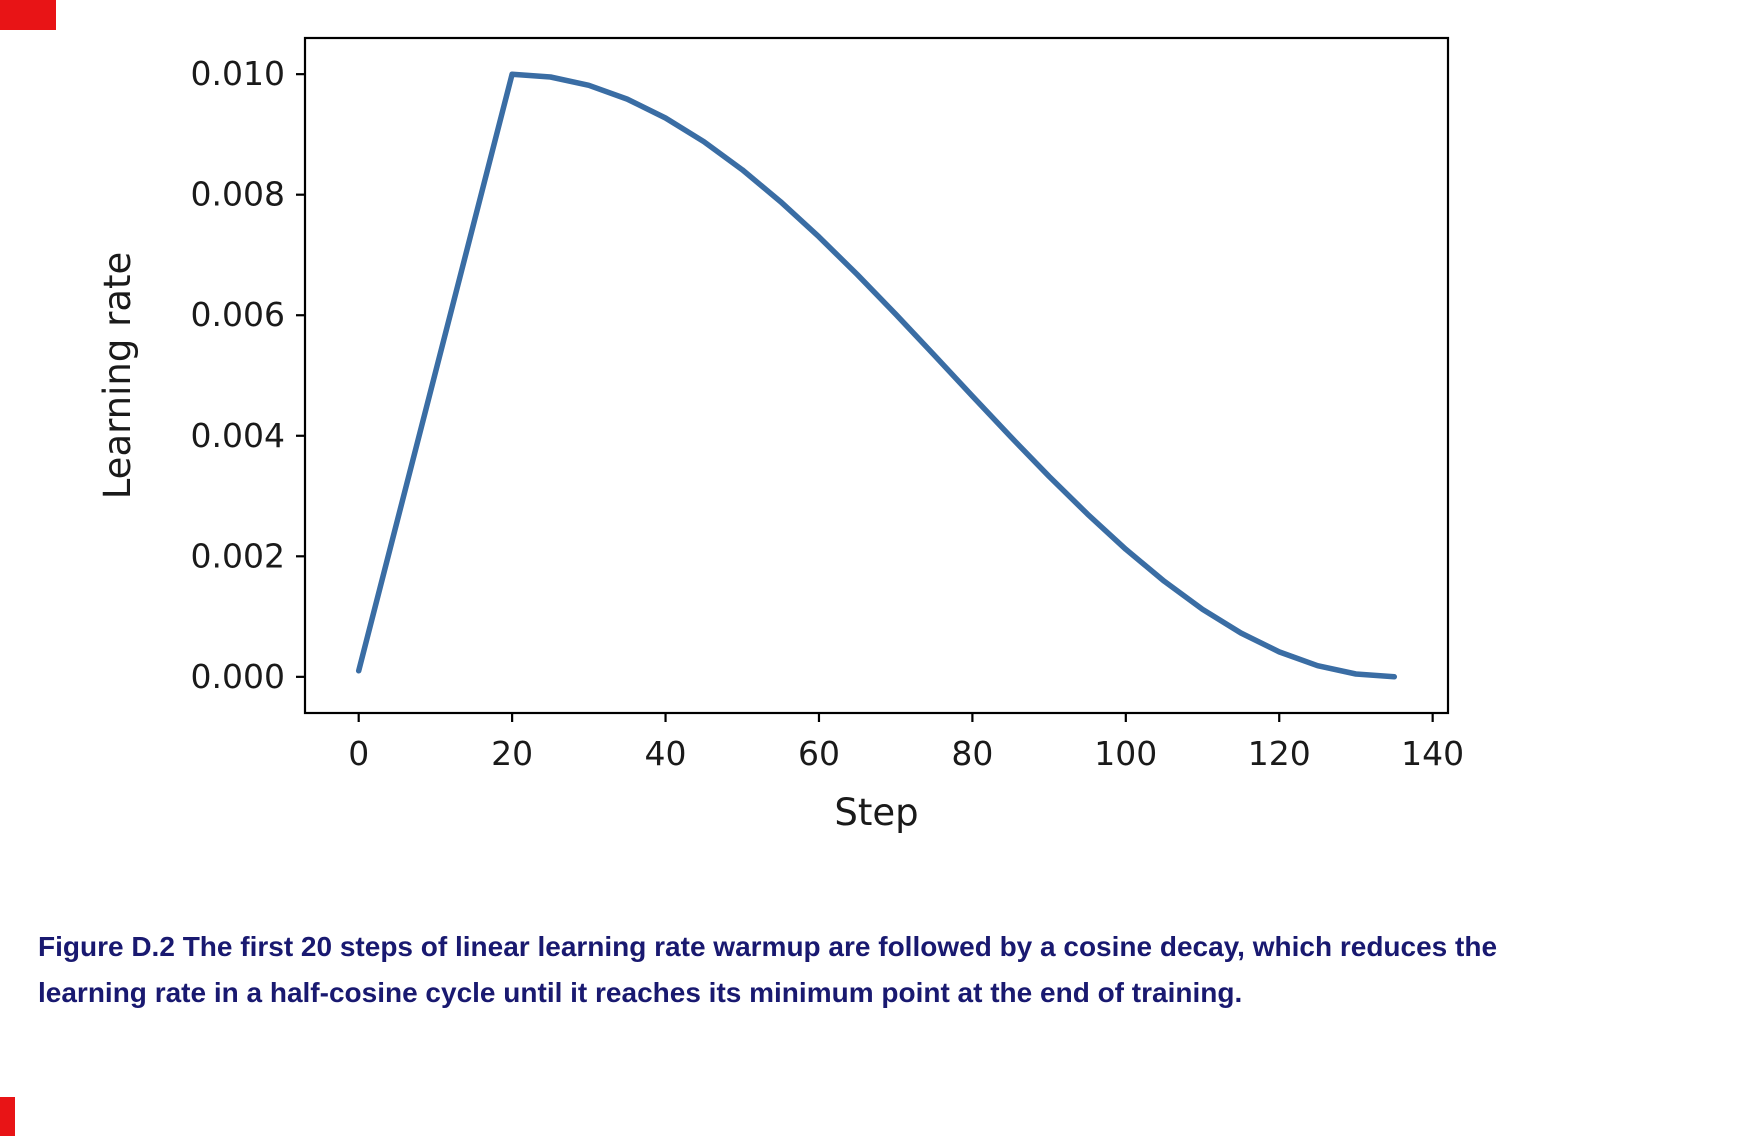 This screenshot has width=1752, height=1136. I want to click on x-tick-label: 80, so click(972, 753).